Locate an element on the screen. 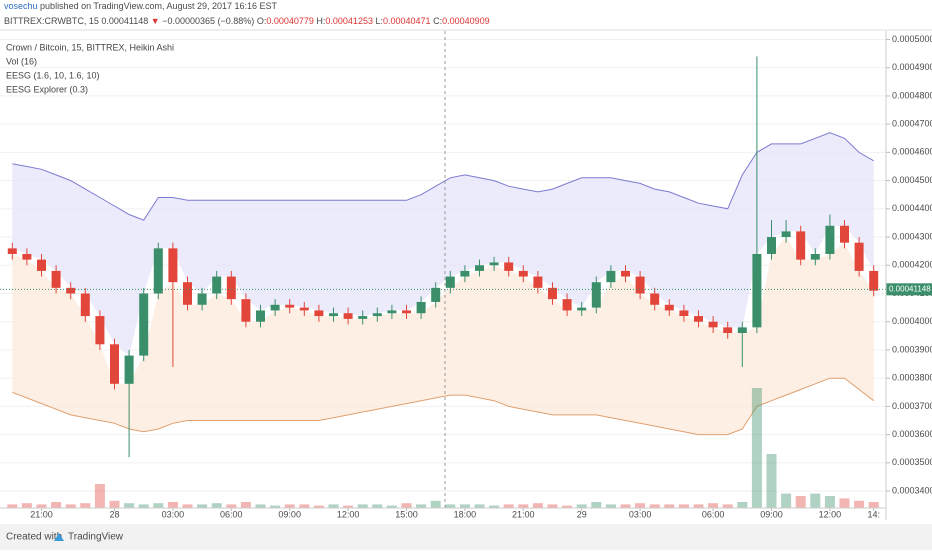 The height and width of the screenshot is (555, 932). footer-brand: TradingView is located at coordinates (96, 537).